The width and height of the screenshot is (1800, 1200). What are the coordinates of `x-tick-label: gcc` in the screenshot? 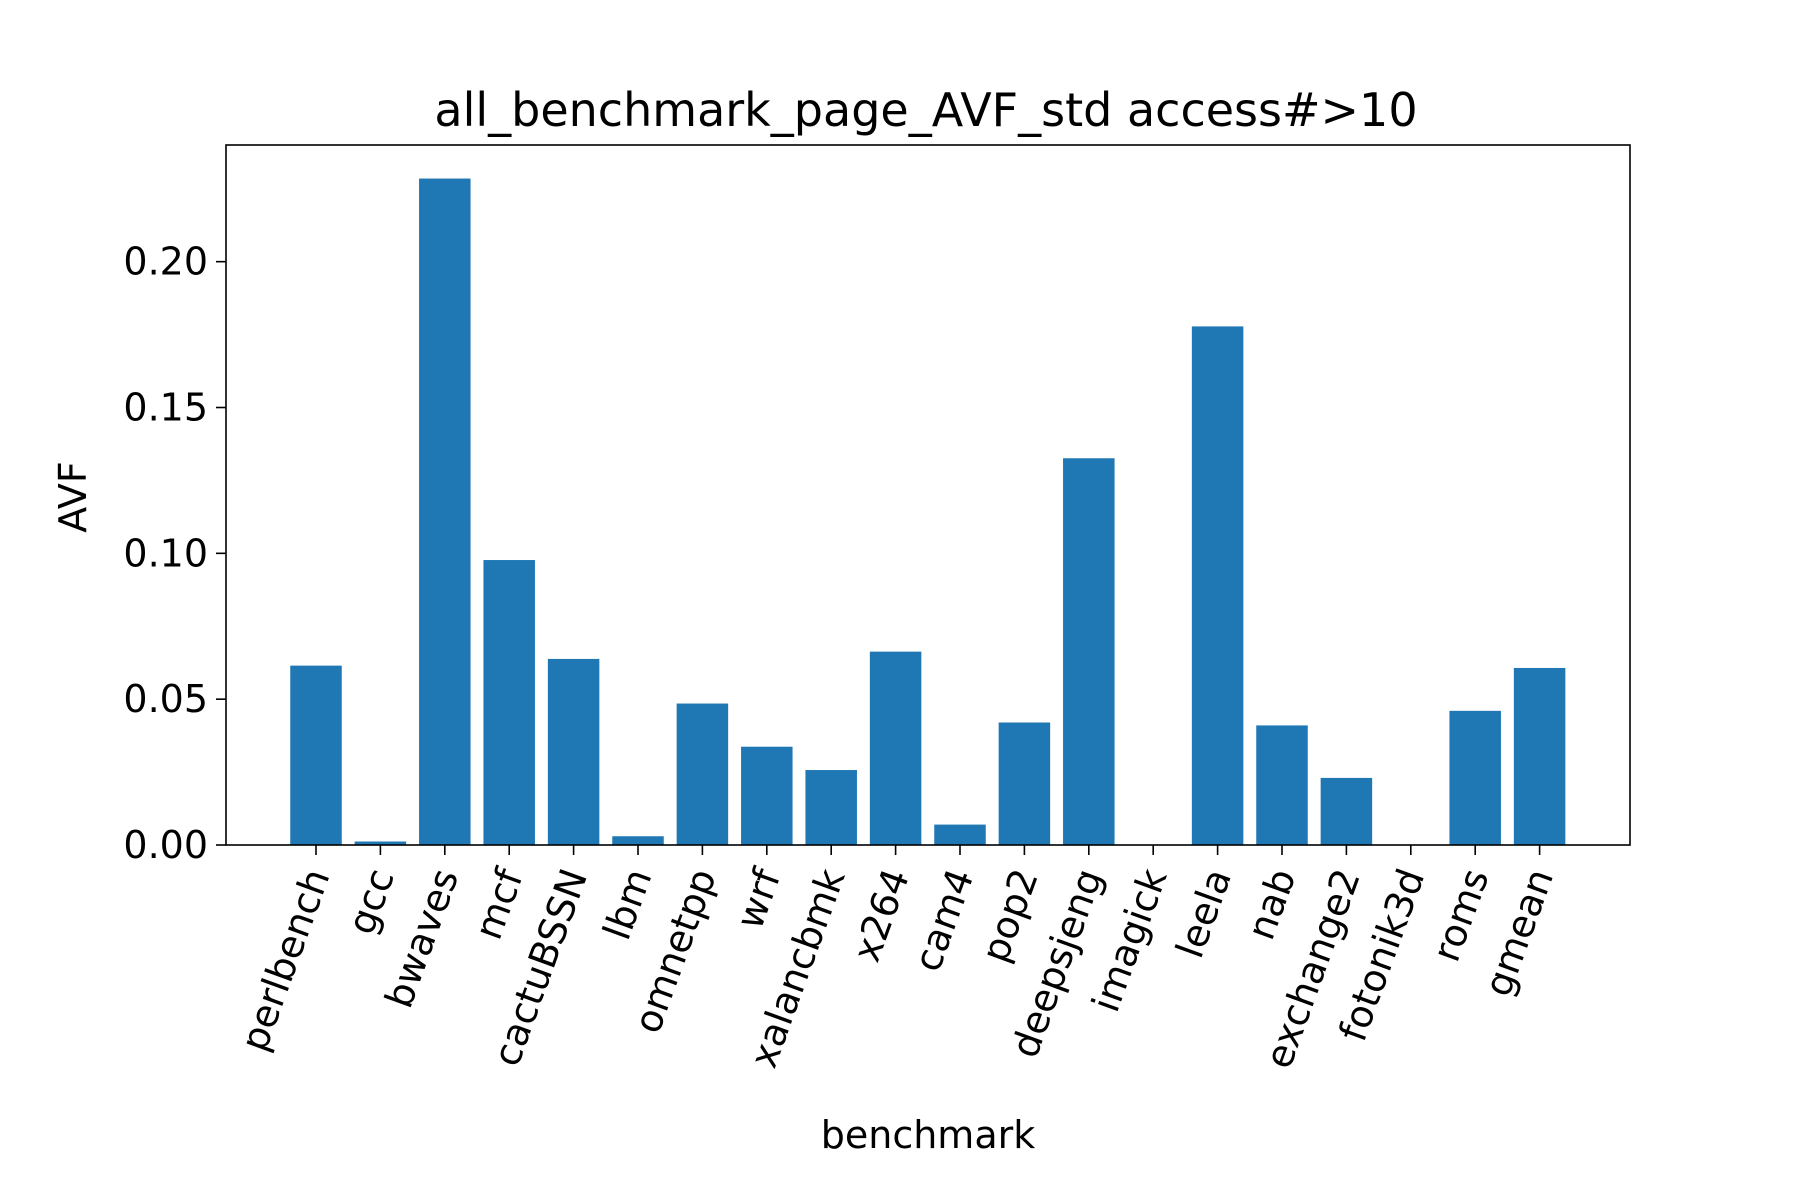 It's located at (371, 901).